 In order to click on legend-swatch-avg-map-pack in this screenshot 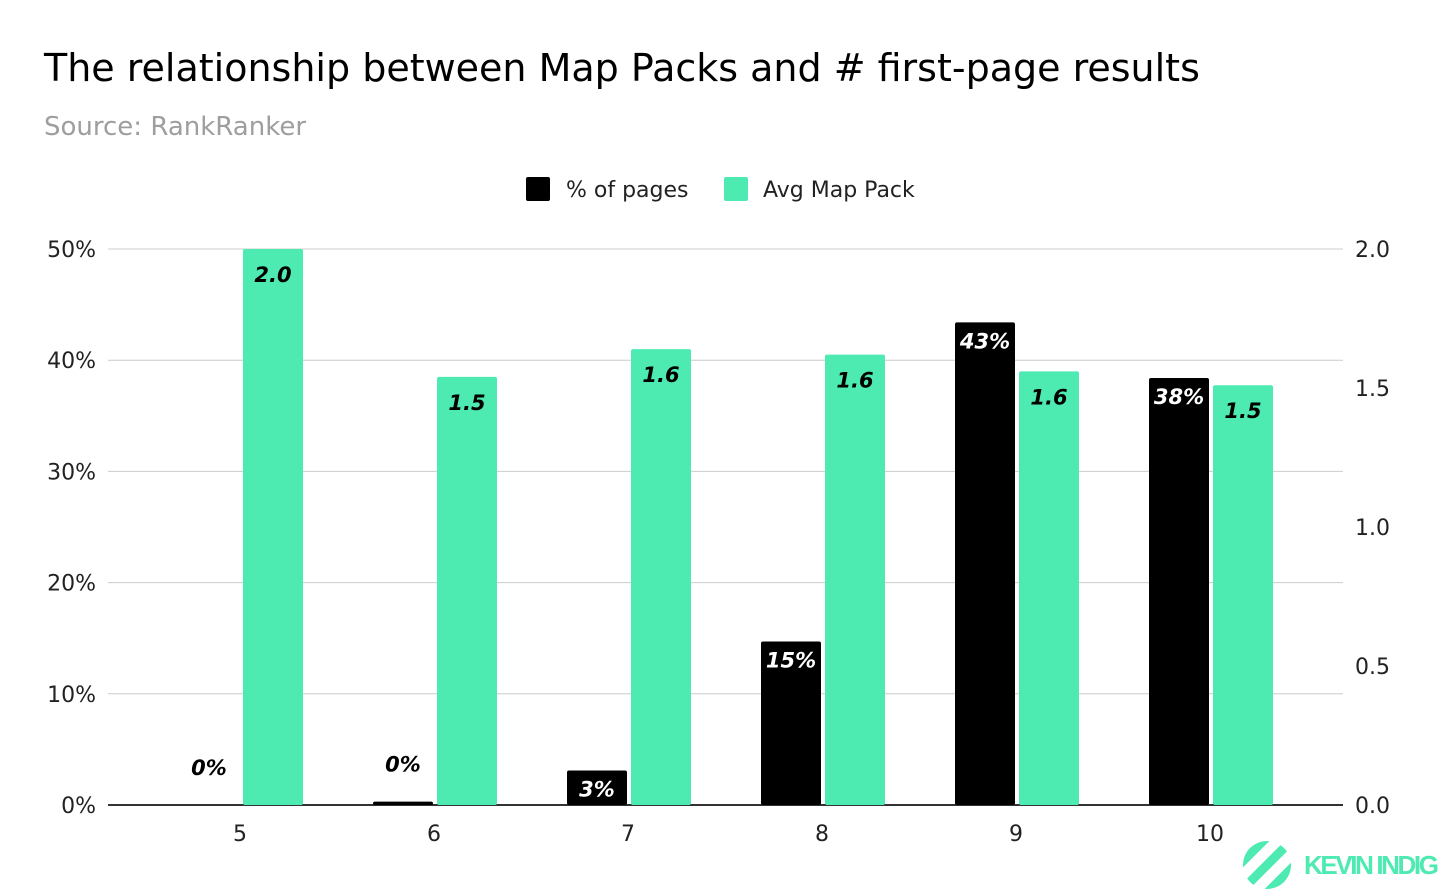, I will do `click(736, 189)`.